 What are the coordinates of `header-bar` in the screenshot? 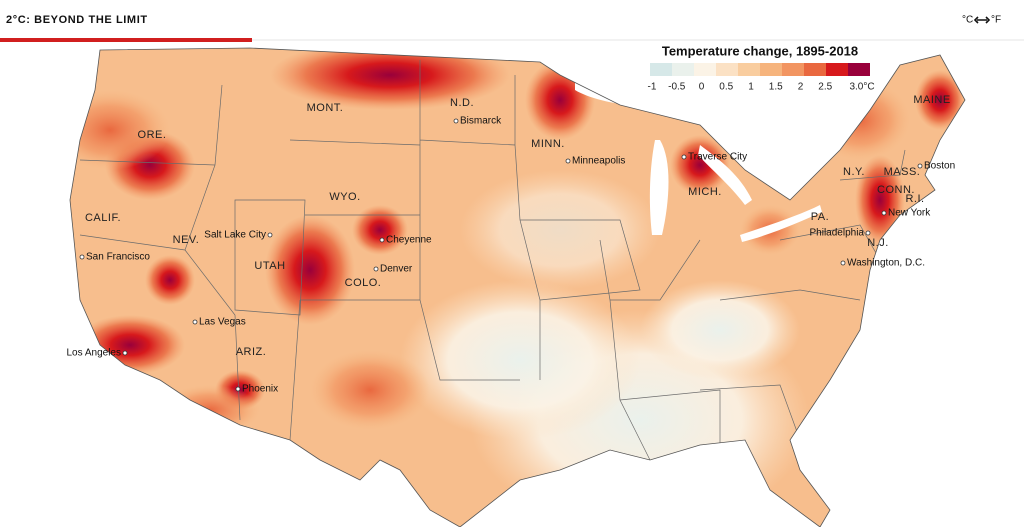 It's located at (512, 20).